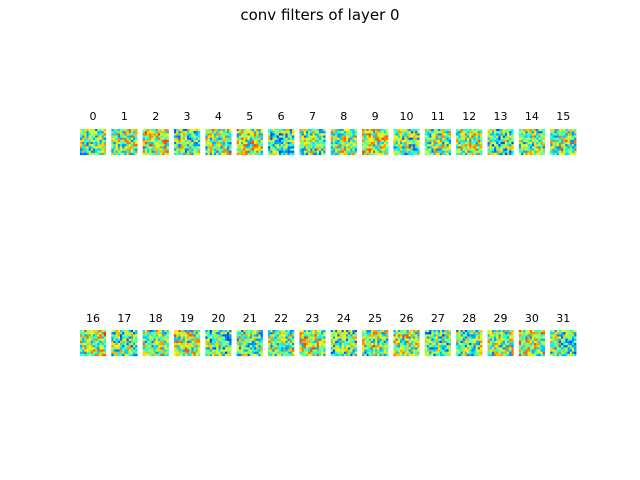  I want to click on filter-label-29: 29, so click(501, 318).